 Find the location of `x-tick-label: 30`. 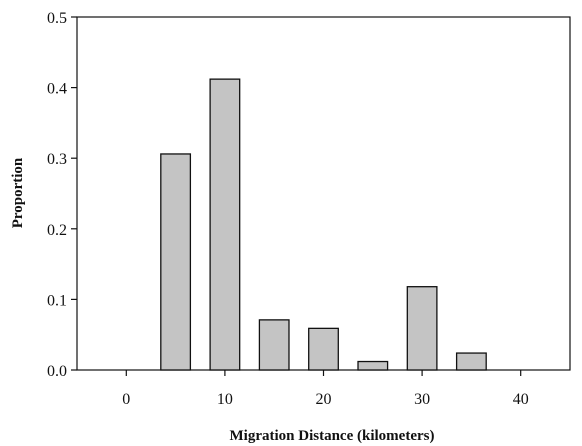

x-tick-label: 30 is located at coordinates (422, 399).